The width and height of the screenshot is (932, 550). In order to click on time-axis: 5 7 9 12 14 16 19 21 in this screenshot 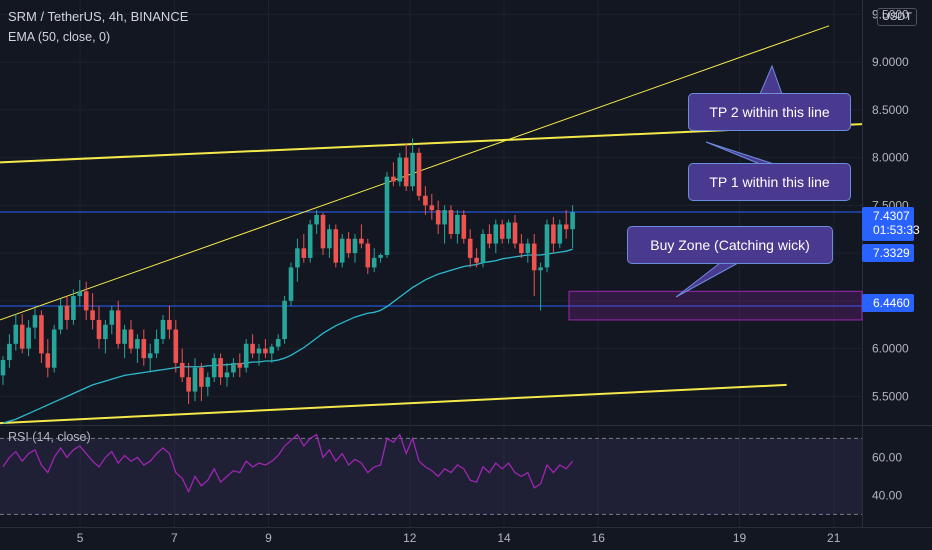, I will do `click(459, 538)`.